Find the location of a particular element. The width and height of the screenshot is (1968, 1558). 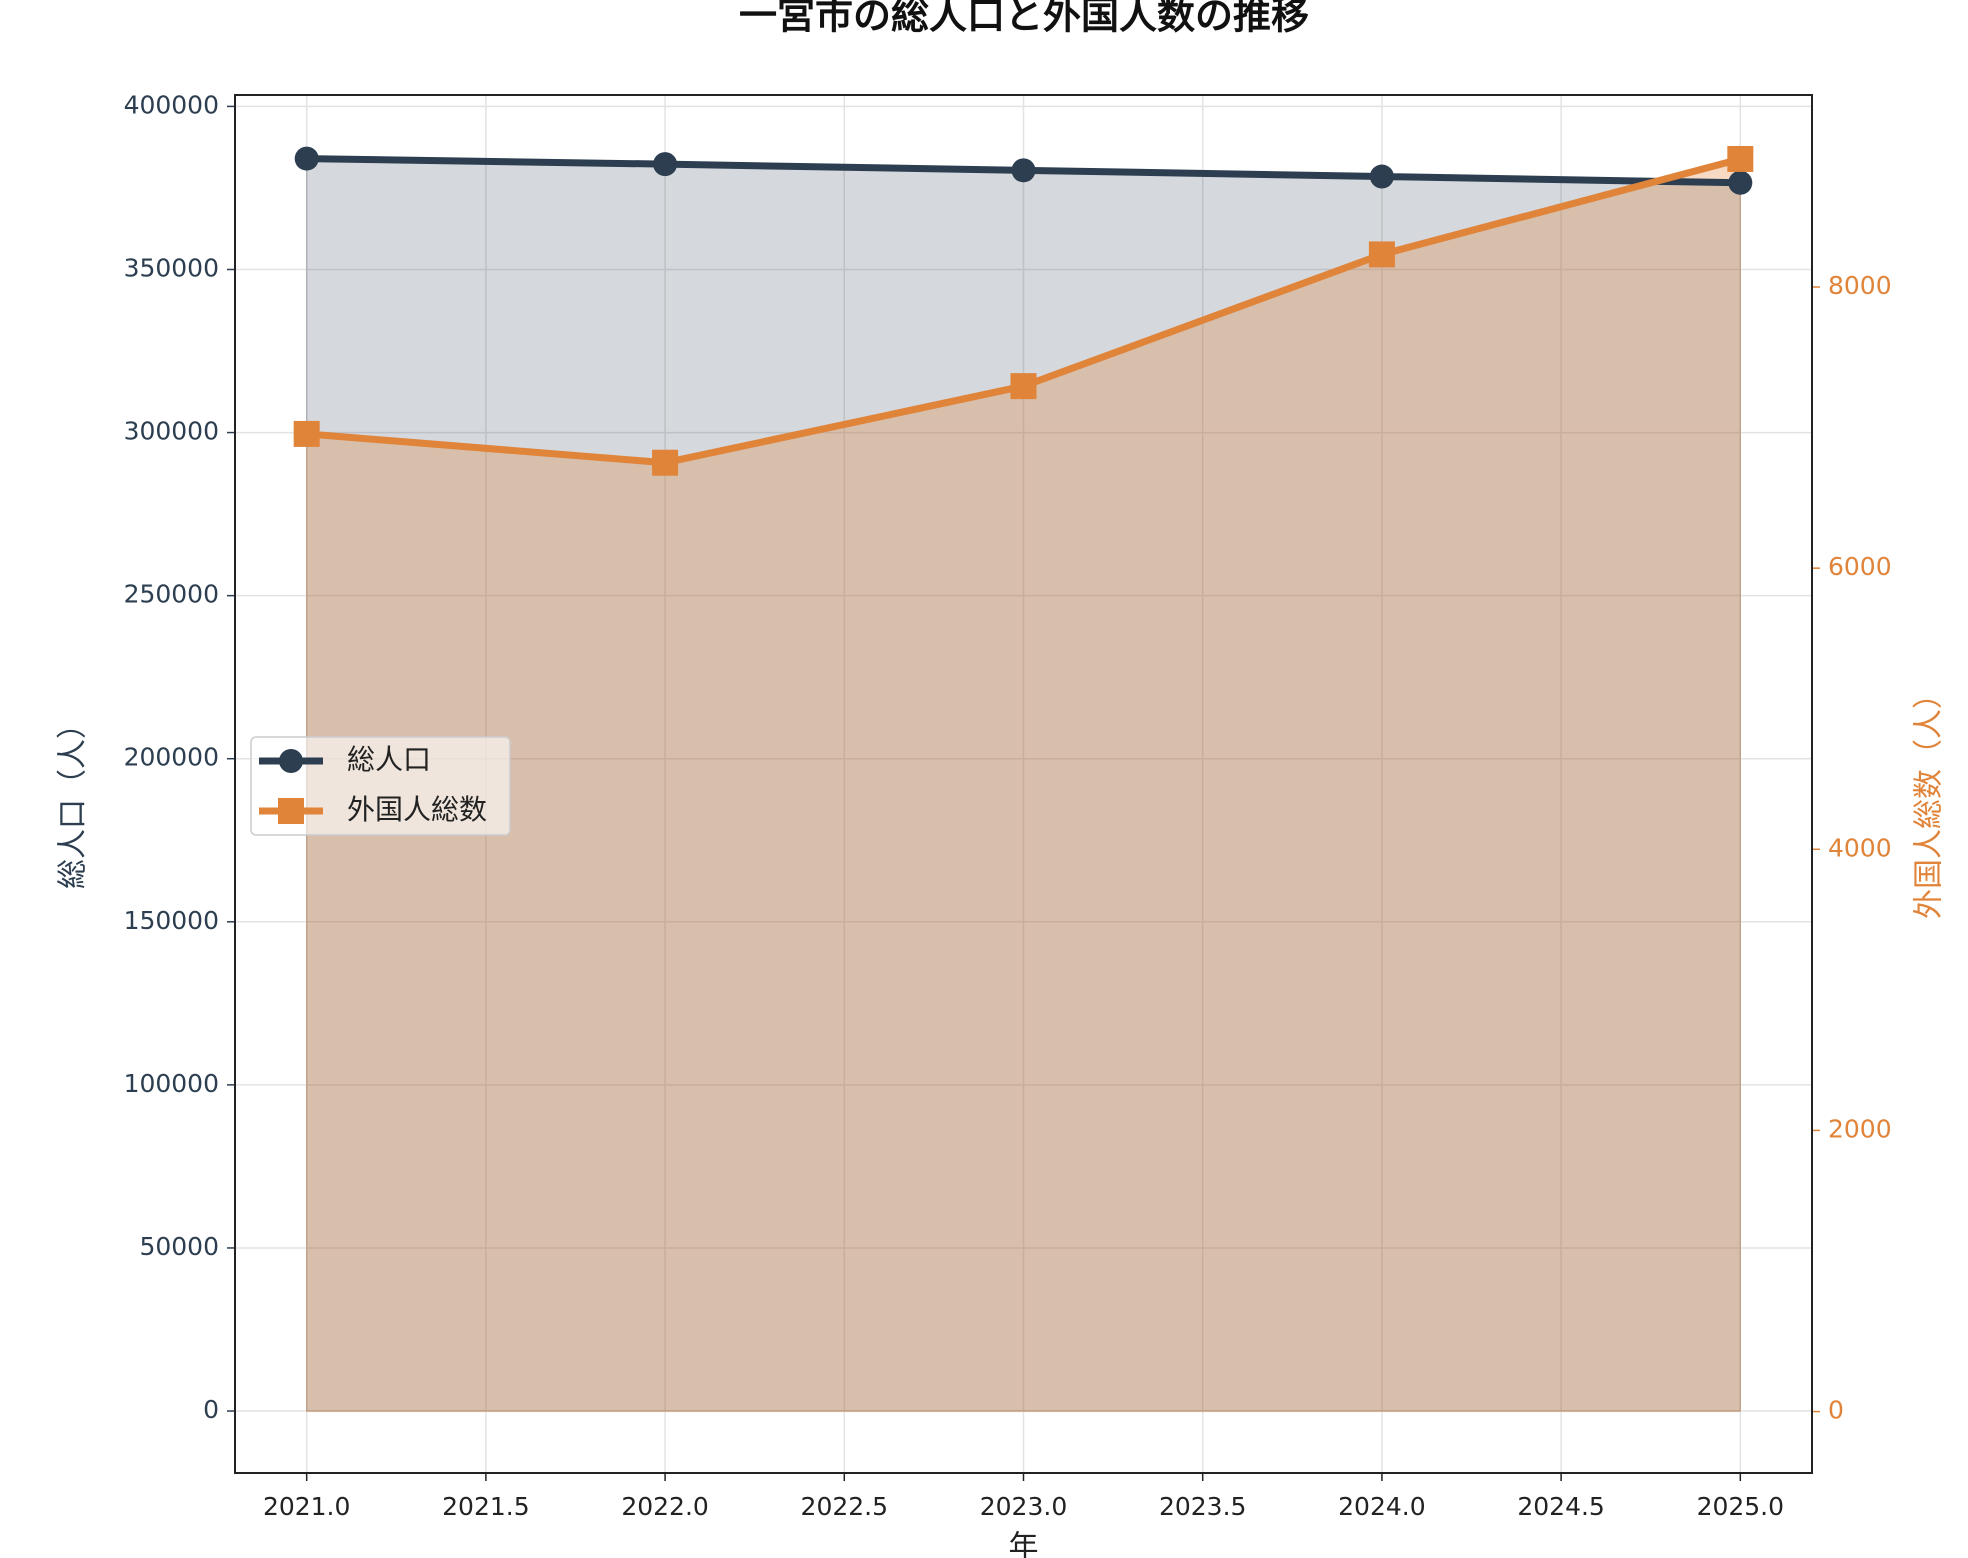

x-tick-label: 2023.5 is located at coordinates (1202, 1506).